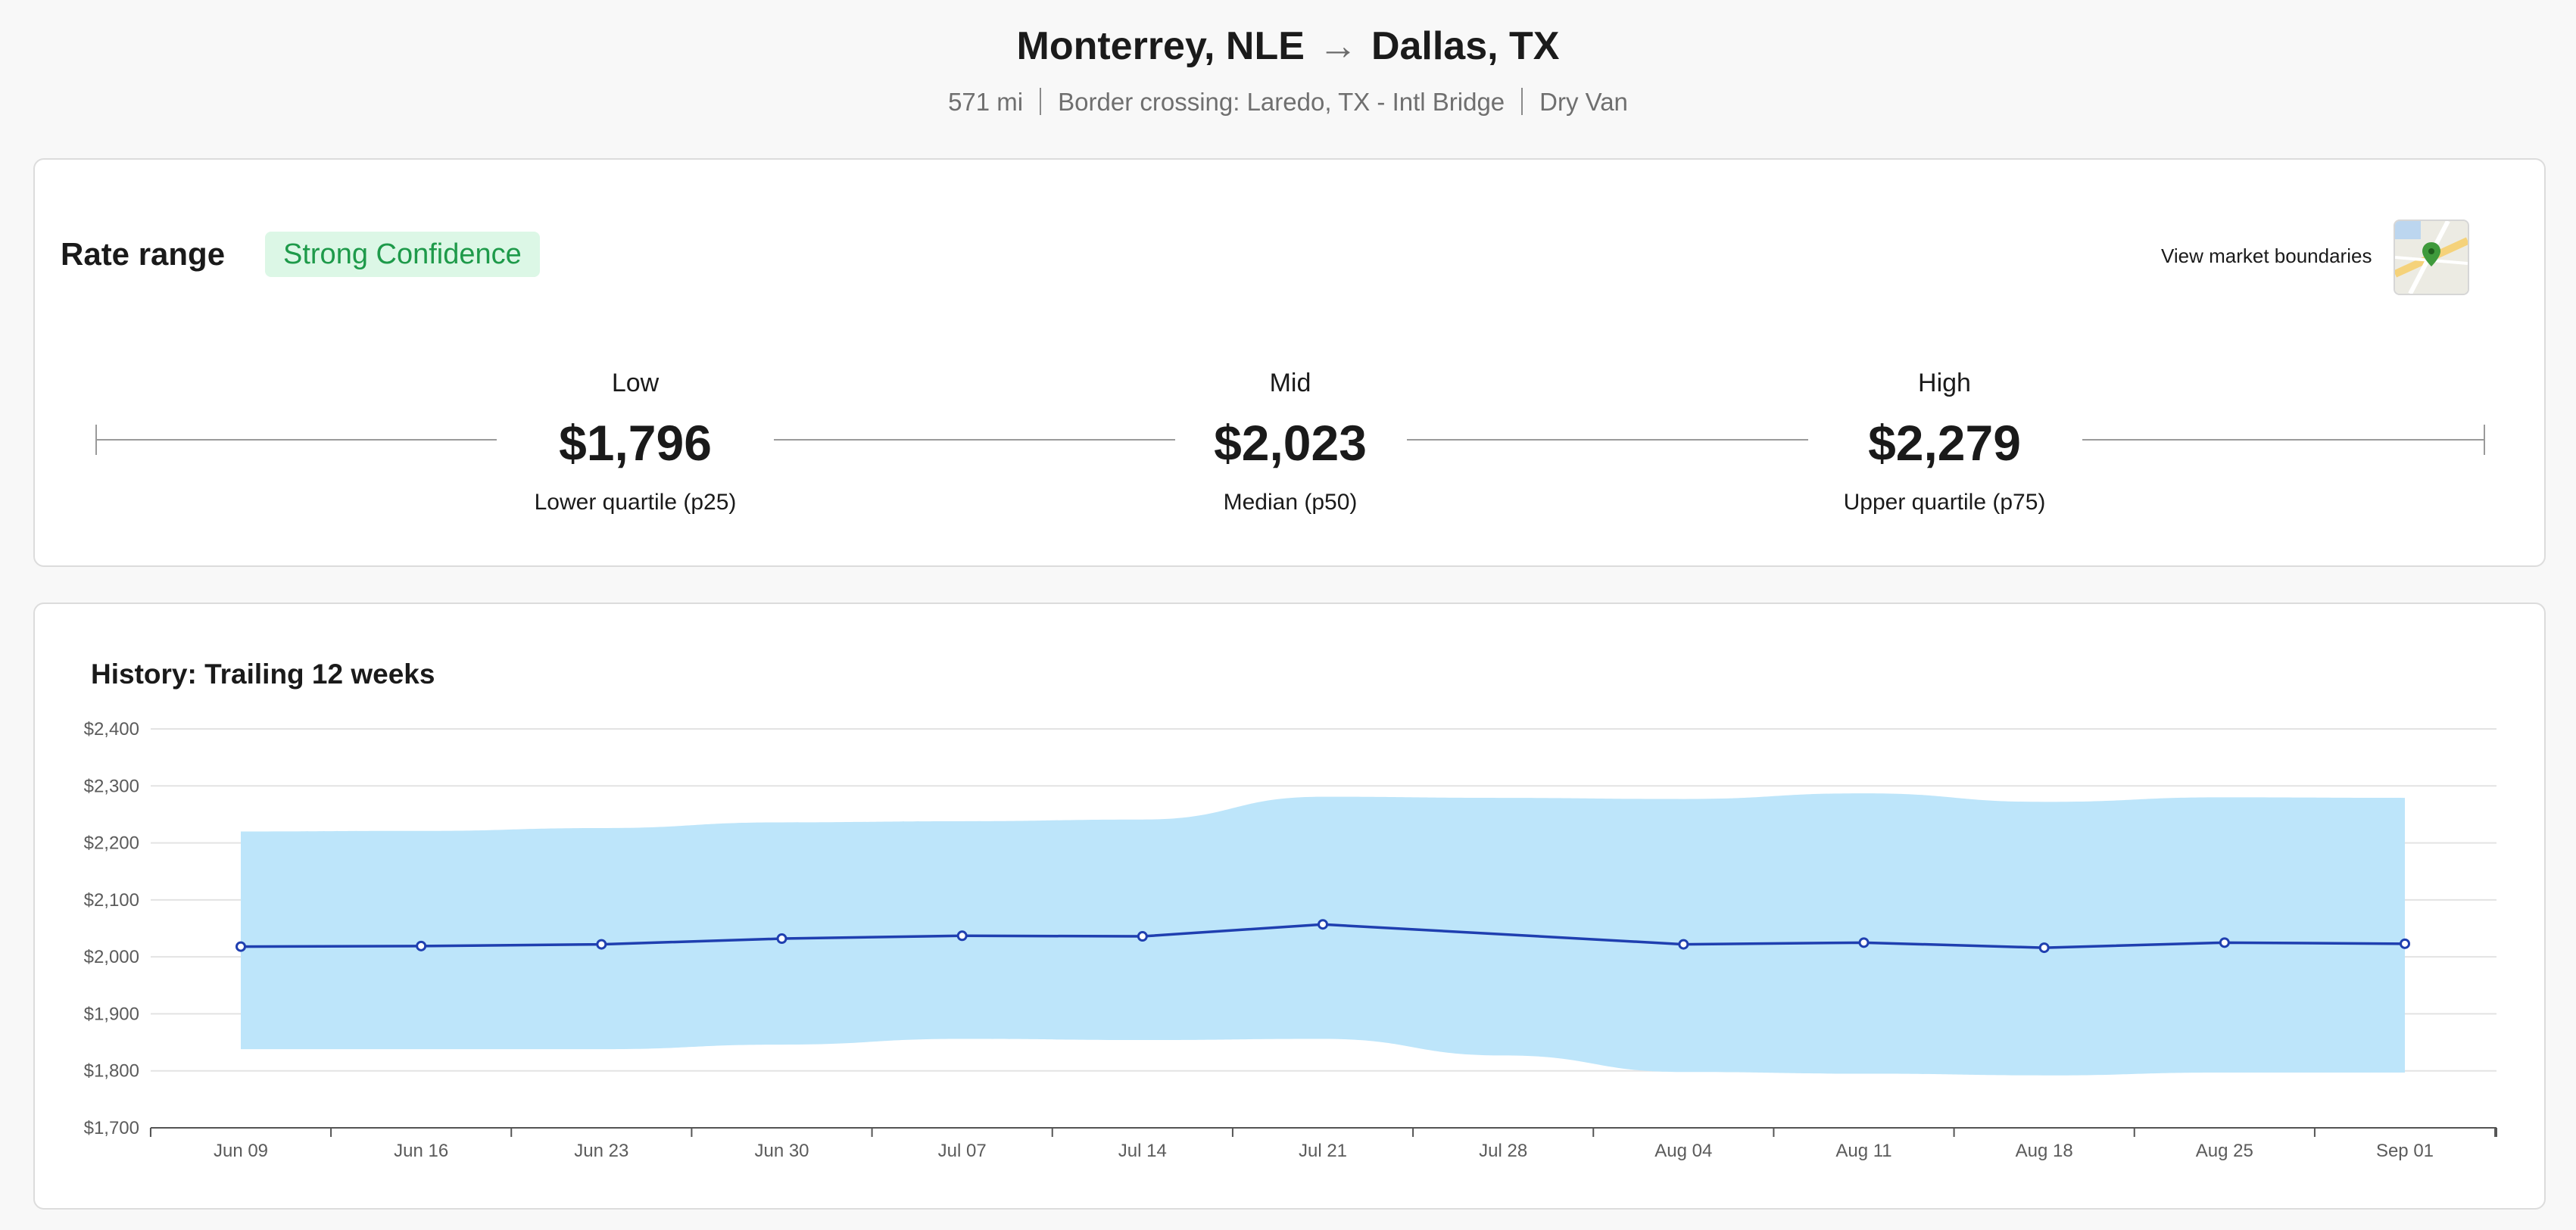 This screenshot has height=1230, width=2576. I want to click on x-tick-label: Jun 23, so click(601, 1151).